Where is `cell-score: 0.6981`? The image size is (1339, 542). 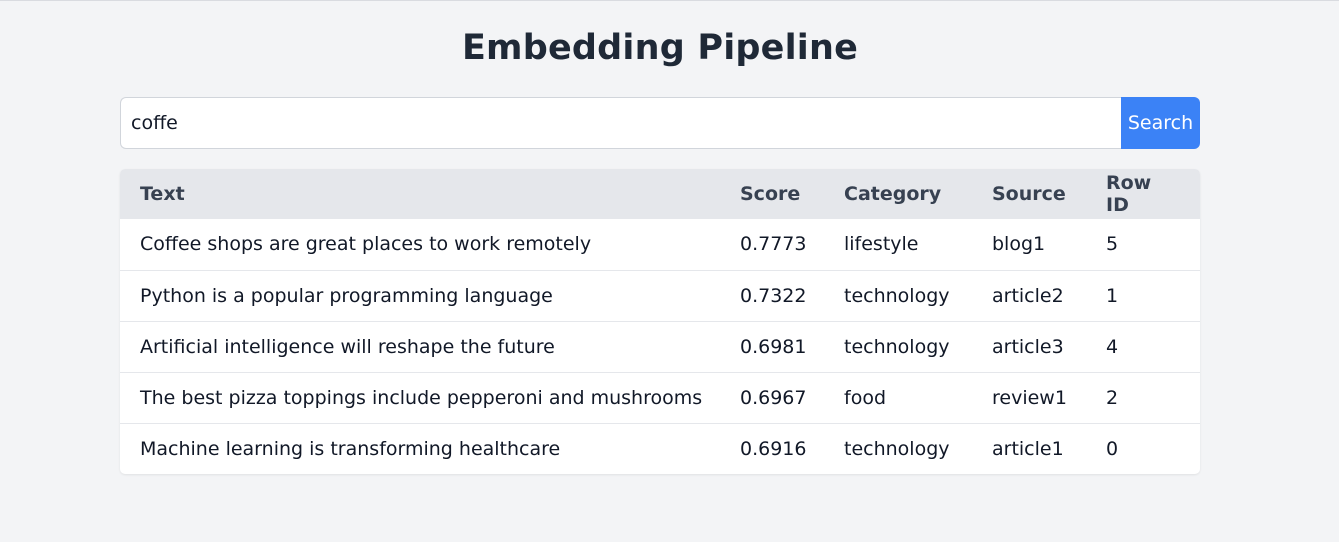 cell-score: 0.6981 is located at coordinates (773, 346).